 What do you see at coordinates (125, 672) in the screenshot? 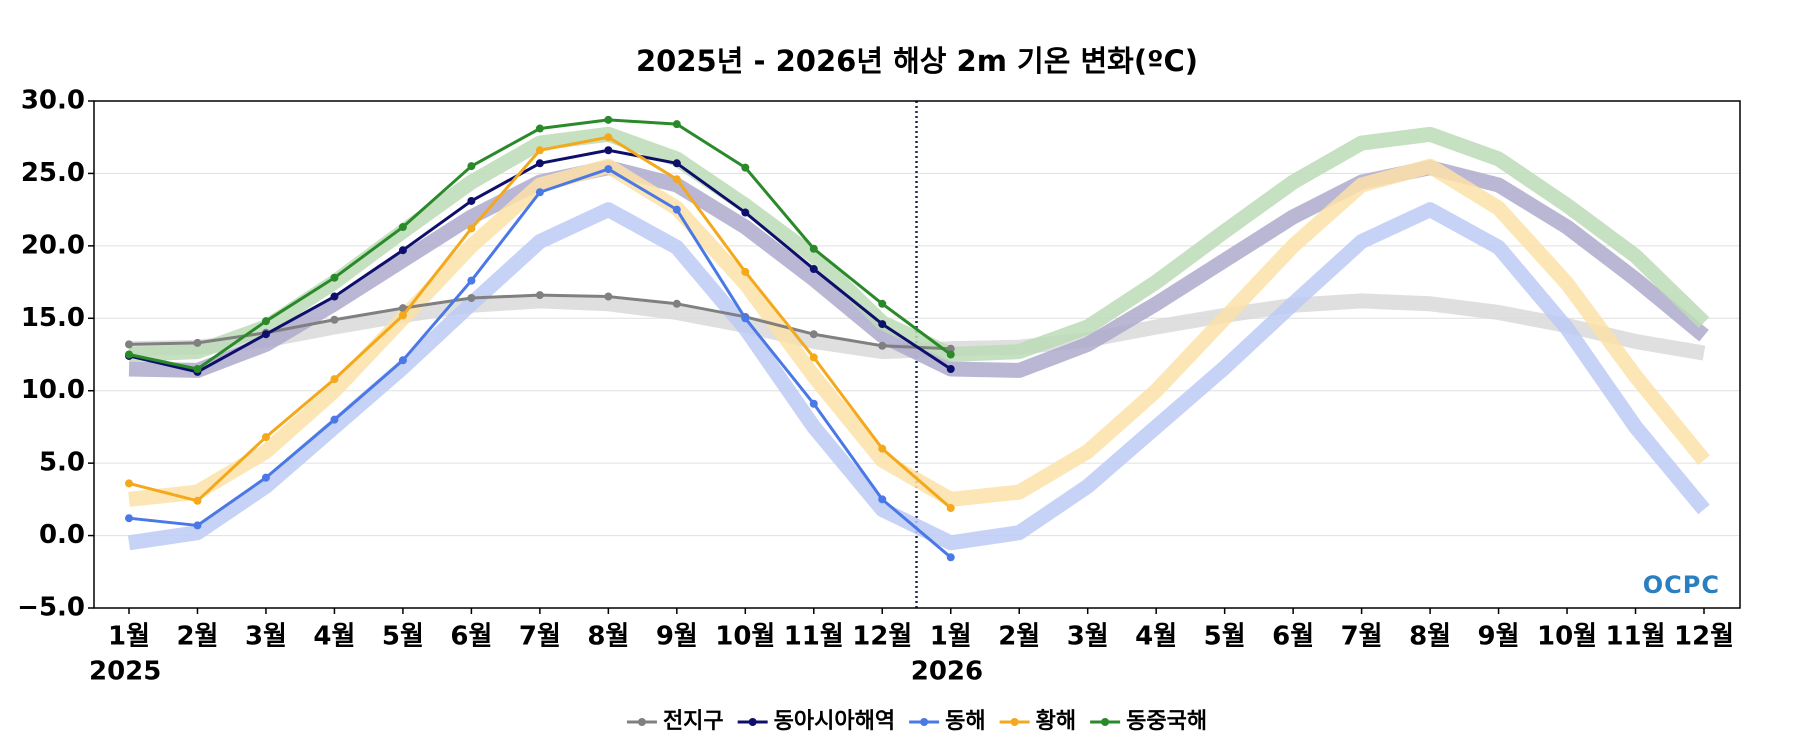
I see `year-label: 2025` at bounding box center [125, 672].